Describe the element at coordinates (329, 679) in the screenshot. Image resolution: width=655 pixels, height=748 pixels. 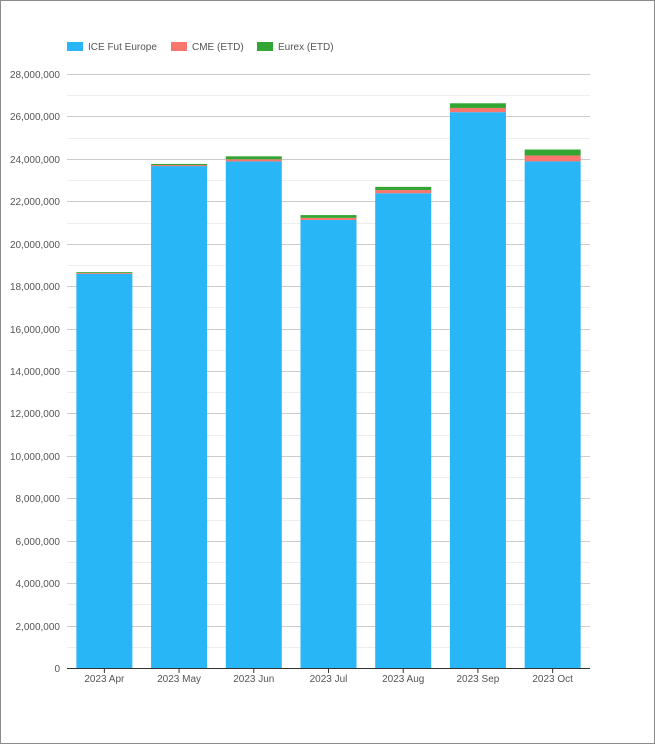
I see `x-tick-label: 2023 Jul` at that location.